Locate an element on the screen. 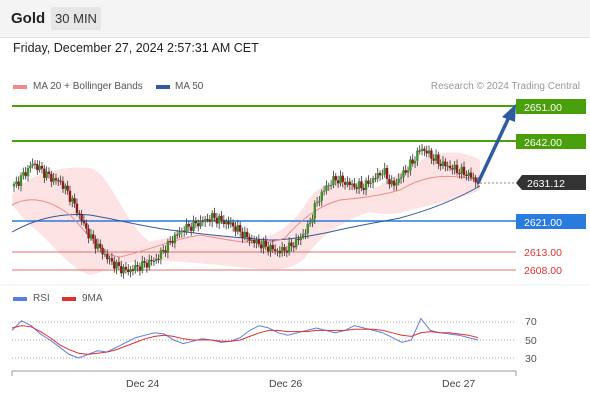 This screenshot has width=590, height=400. tag-last-price is located at coordinates (551, 182).